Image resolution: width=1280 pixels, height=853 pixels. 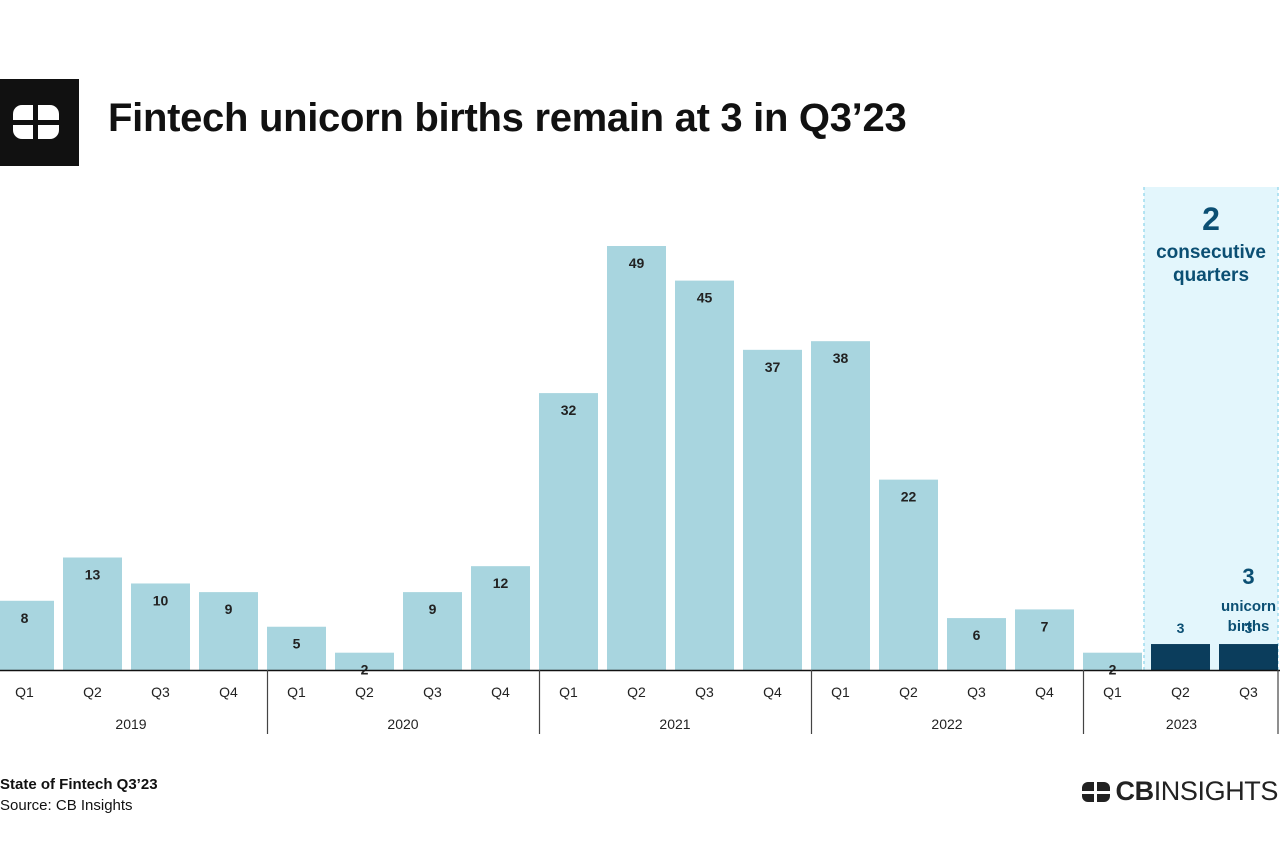 What do you see at coordinates (130, 724) in the screenshot?
I see `year-label: 2019` at bounding box center [130, 724].